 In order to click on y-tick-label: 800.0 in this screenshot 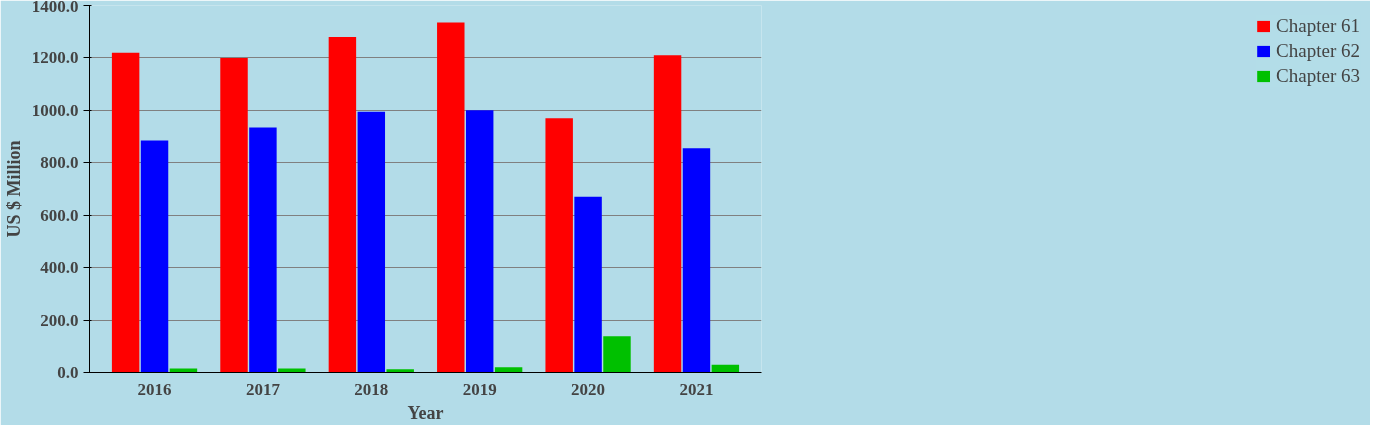, I will do `click(59, 163)`.